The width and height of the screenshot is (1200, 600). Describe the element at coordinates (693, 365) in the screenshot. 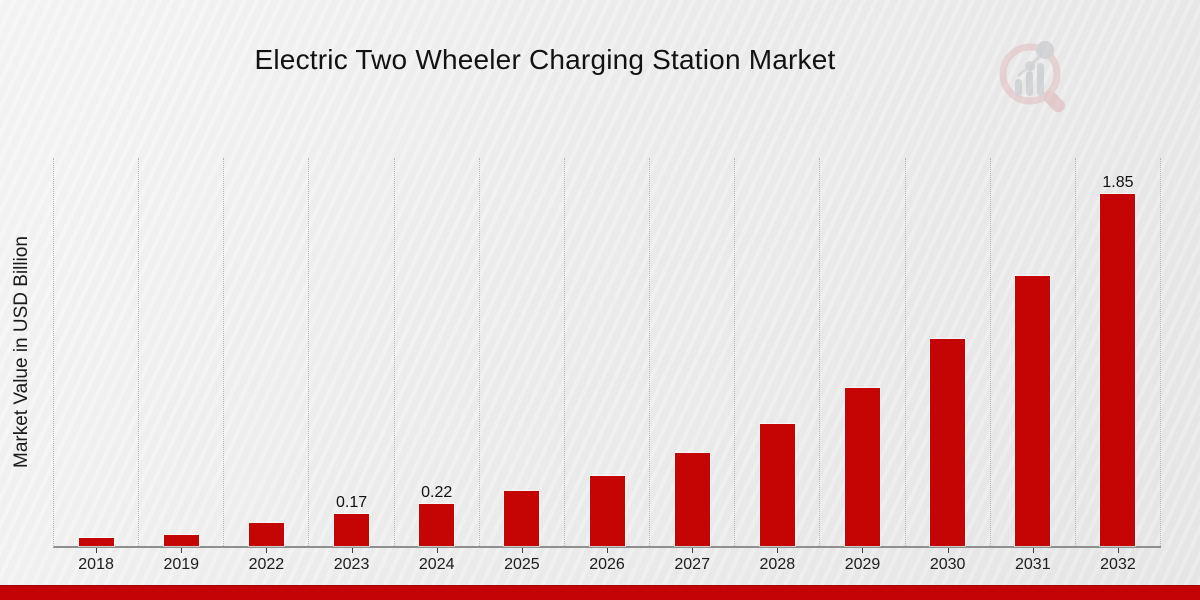

I see `bar-column-2027: 2027` at that location.